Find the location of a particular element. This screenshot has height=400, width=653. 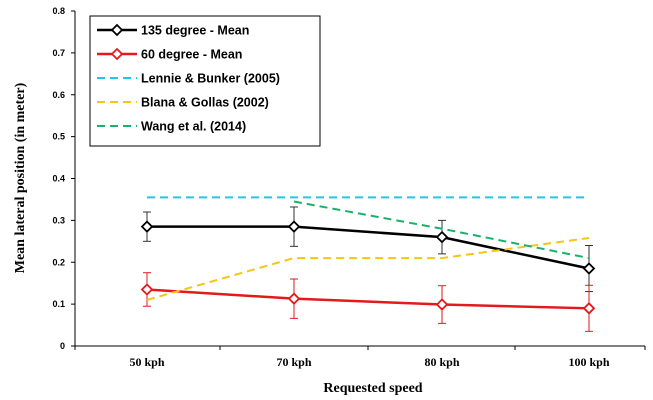

legend-entry: Wang et al. (2014) is located at coordinates (171, 127).